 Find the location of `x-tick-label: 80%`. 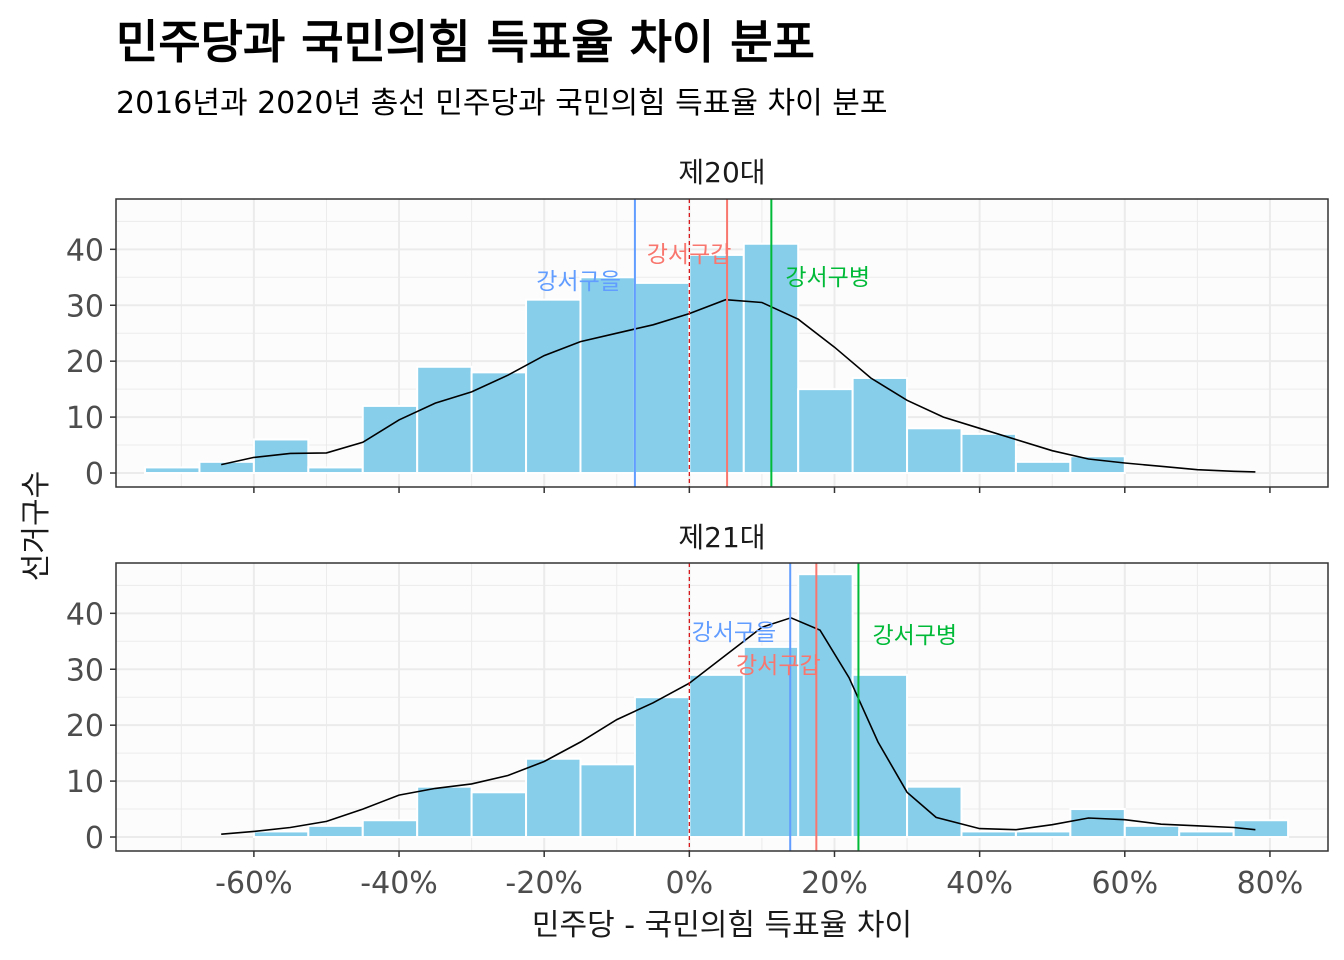

x-tick-label: 80% is located at coordinates (1270, 883).